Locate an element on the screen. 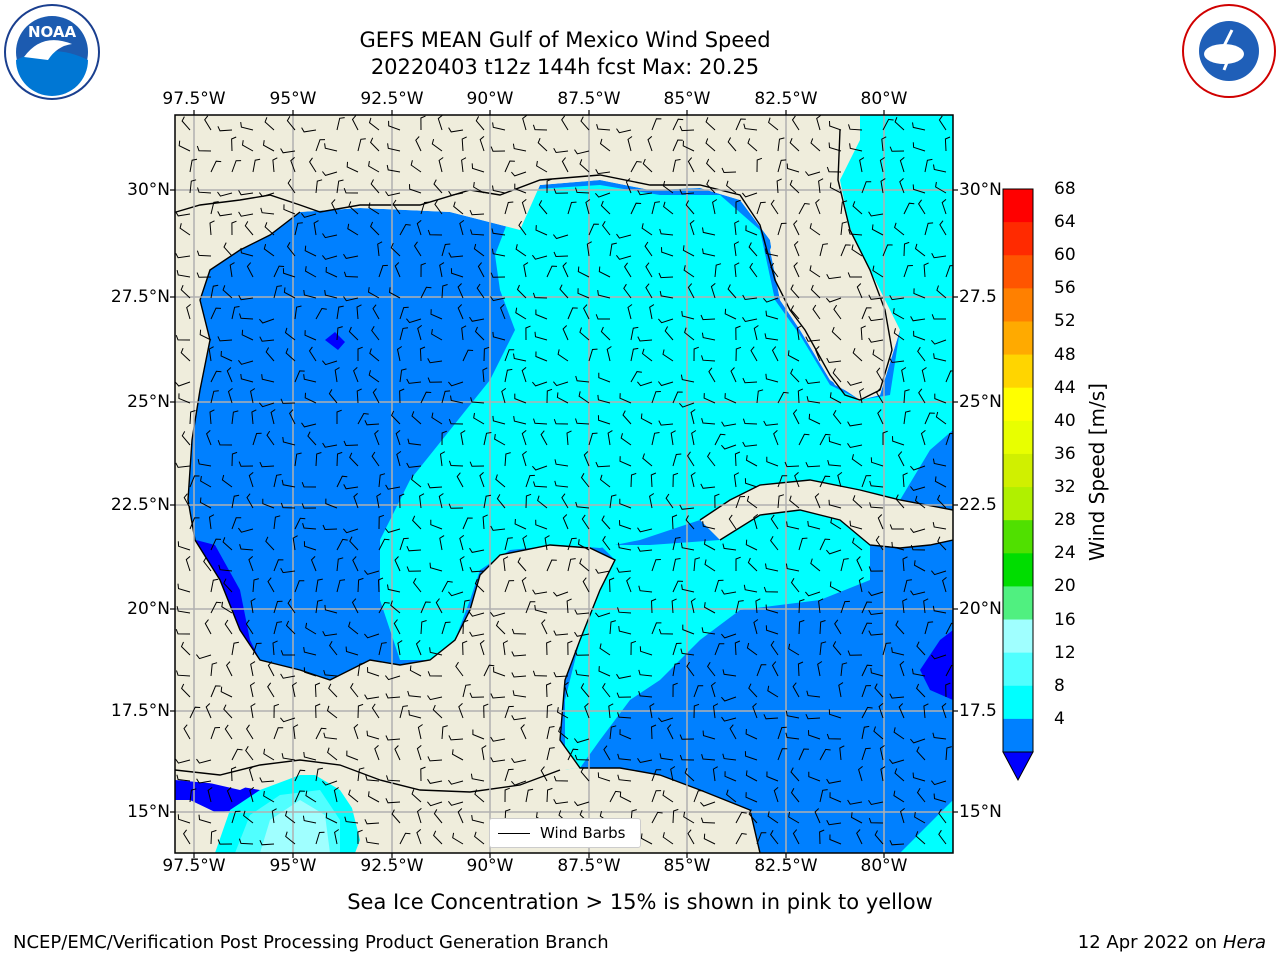 The width and height of the screenshot is (1280, 960). colorbar-tick-label: 36 is located at coordinates (1065, 453).